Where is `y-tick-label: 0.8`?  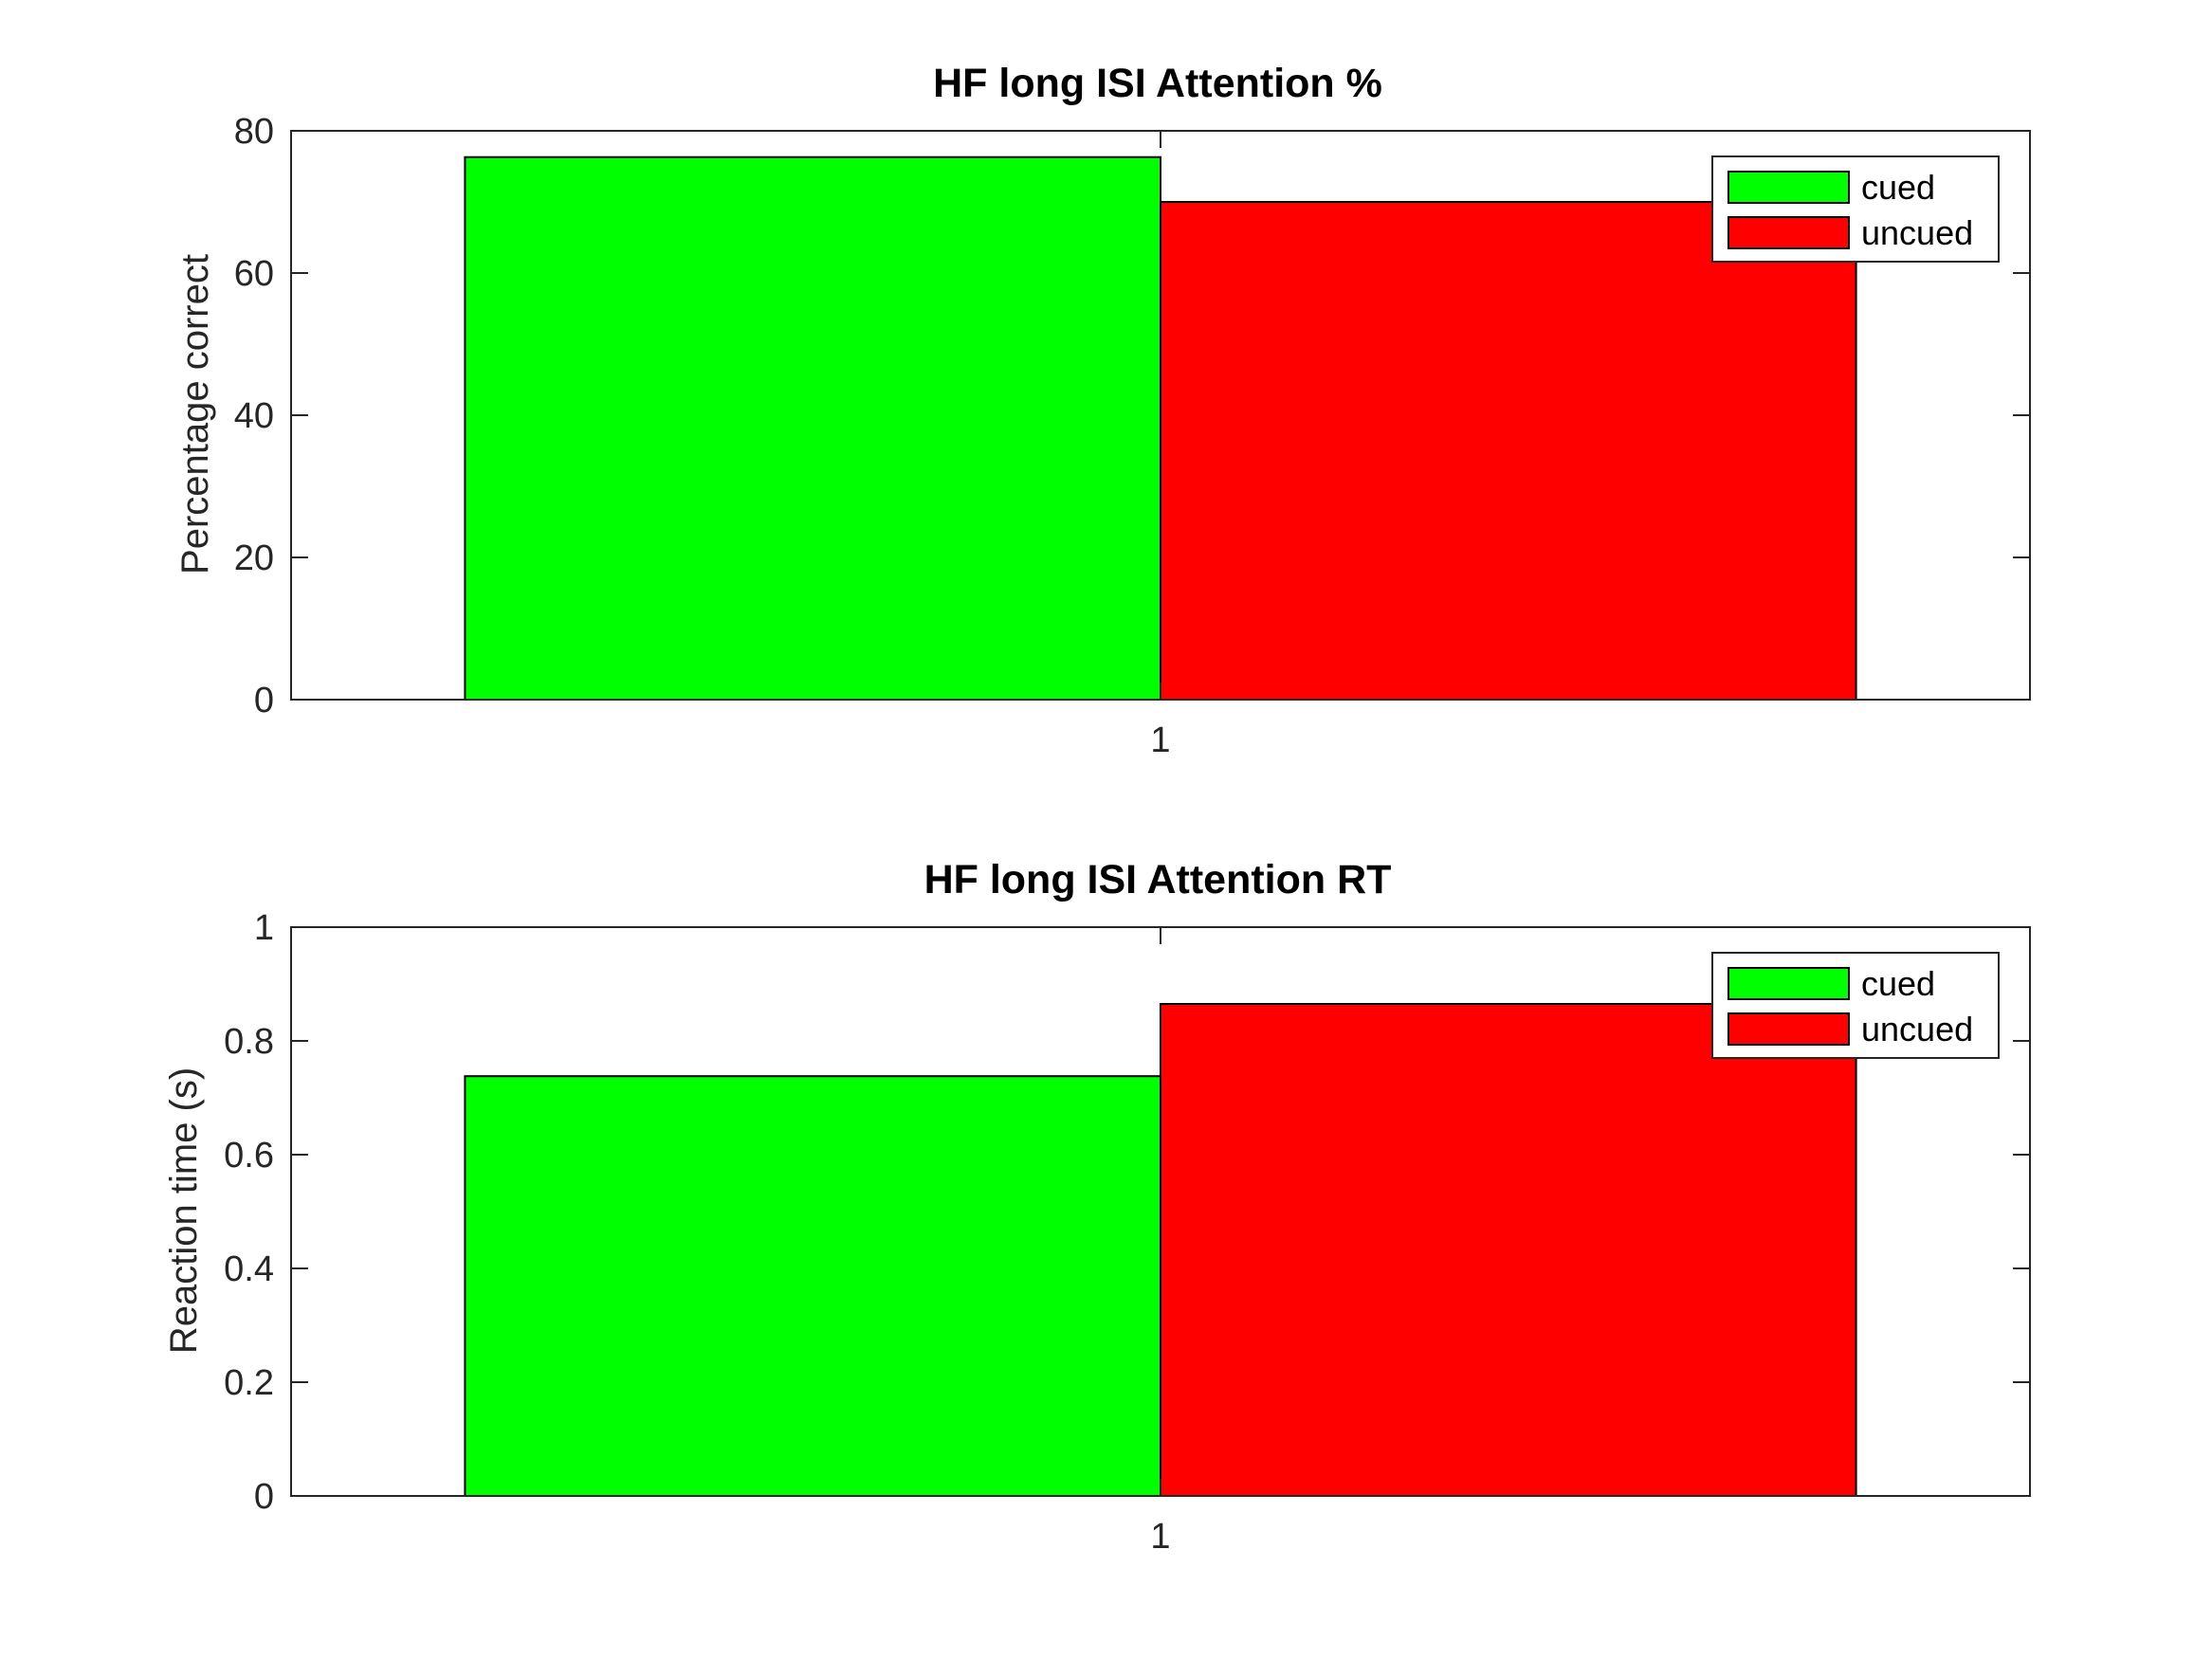
y-tick-label: 0.8 is located at coordinates (249, 1042).